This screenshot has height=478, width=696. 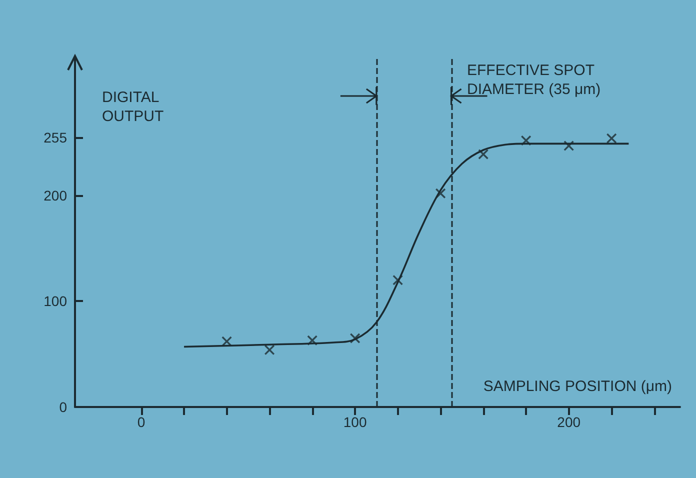 I want to click on y-tick-label: 100, so click(x=56, y=301).